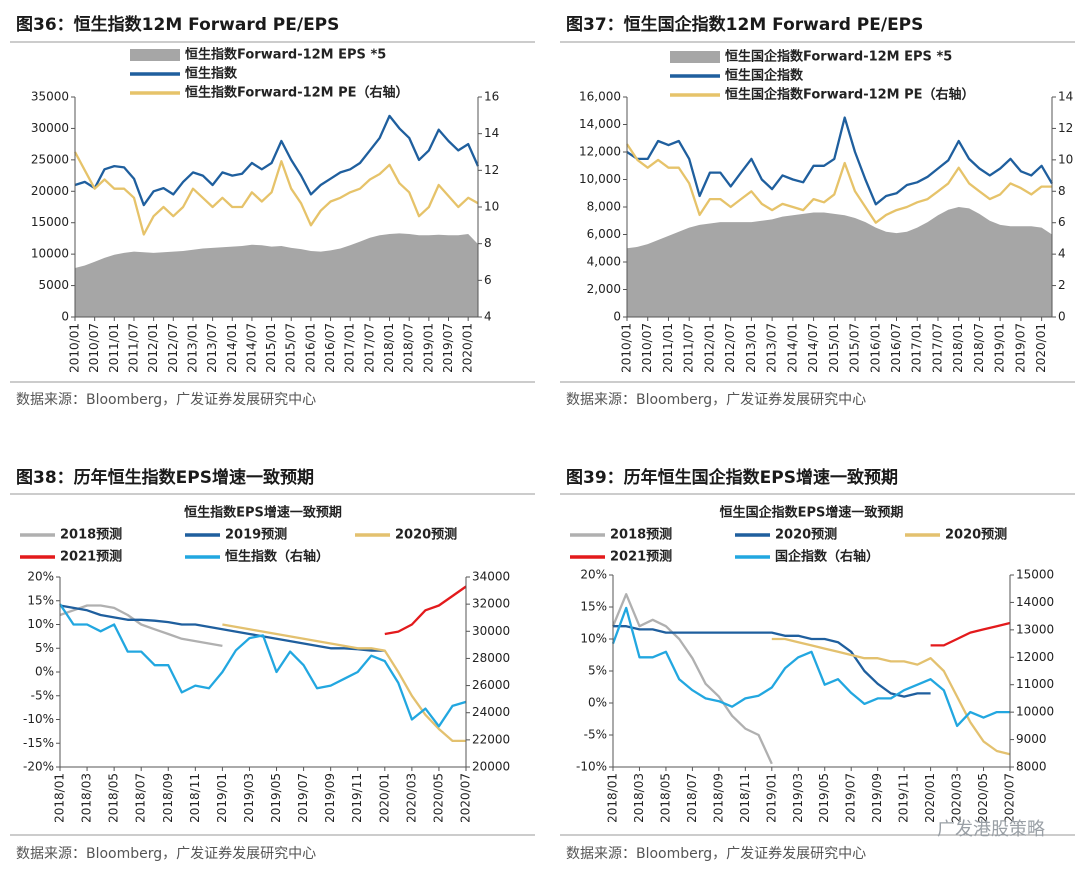  I want to click on x-tick-label: 2016/07, so click(330, 348).